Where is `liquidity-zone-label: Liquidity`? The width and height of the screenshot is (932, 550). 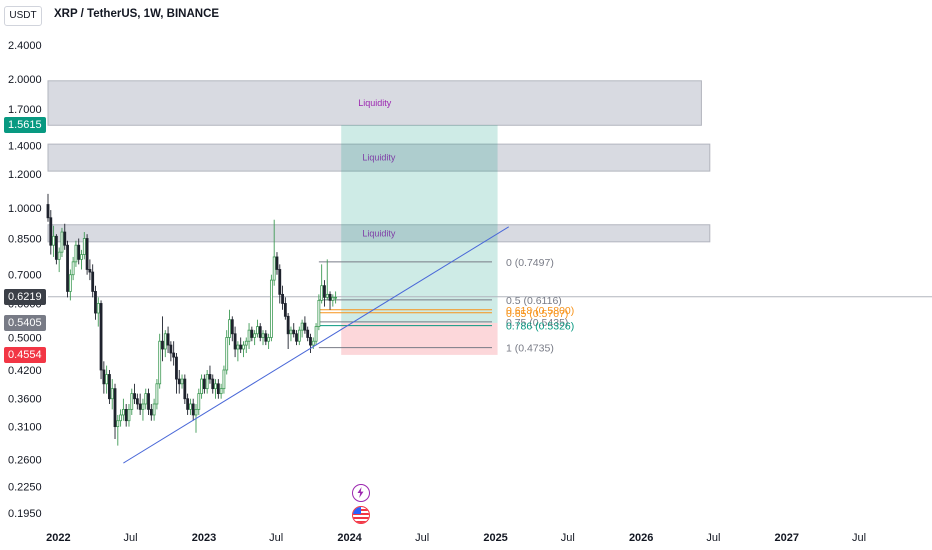 liquidity-zone-label: Liquidity is located at coordinates (379, 158).